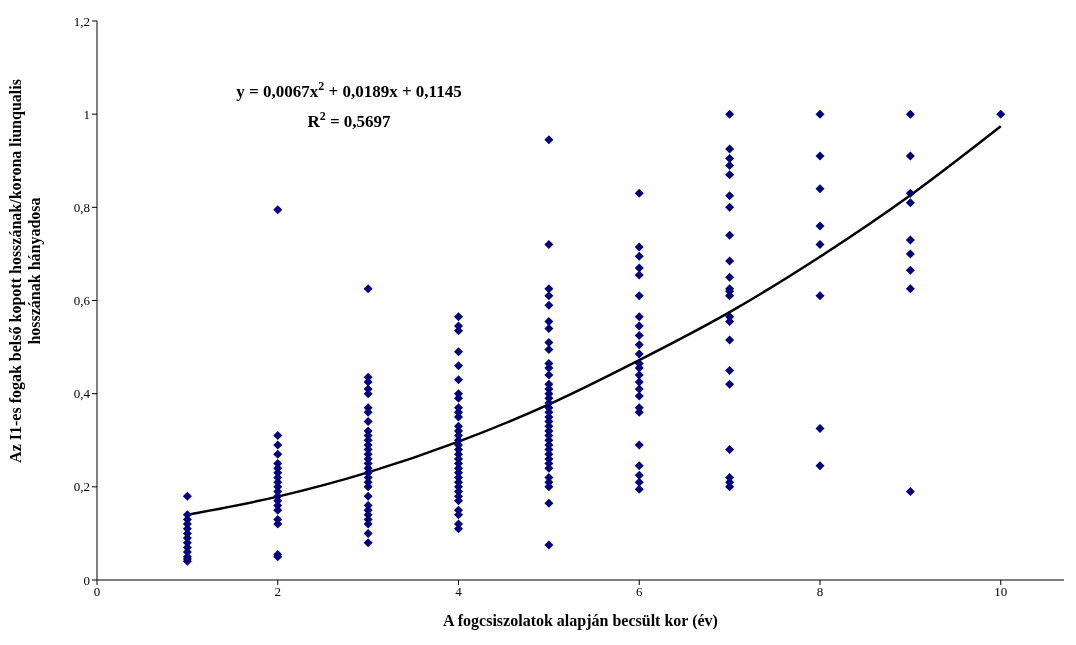 This screenshot has width=1076, height=645. What do you see at coordinates (81, 207) in the screenshot?
I see `y-tick-label: 0,8` at bounding box center [81, 207].